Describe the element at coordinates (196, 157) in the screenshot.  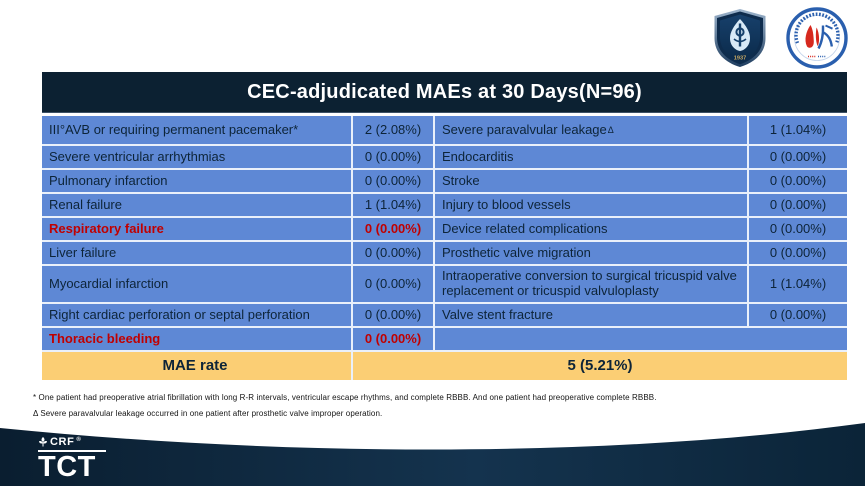
I see `table-cell-label: Severe ventricular arrhythmias` at that location.